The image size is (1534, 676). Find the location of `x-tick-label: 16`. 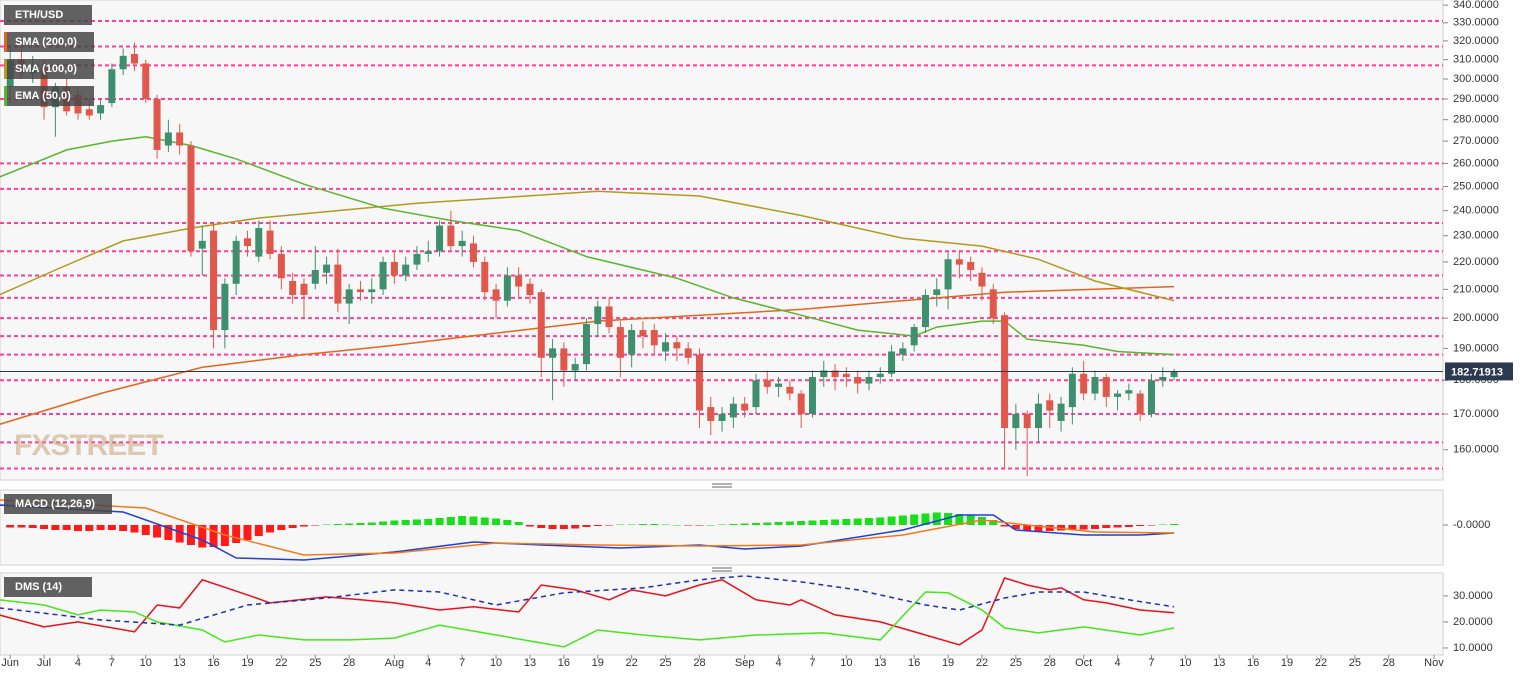

x-tick-label: 16 is located at coordinates (564, 663).